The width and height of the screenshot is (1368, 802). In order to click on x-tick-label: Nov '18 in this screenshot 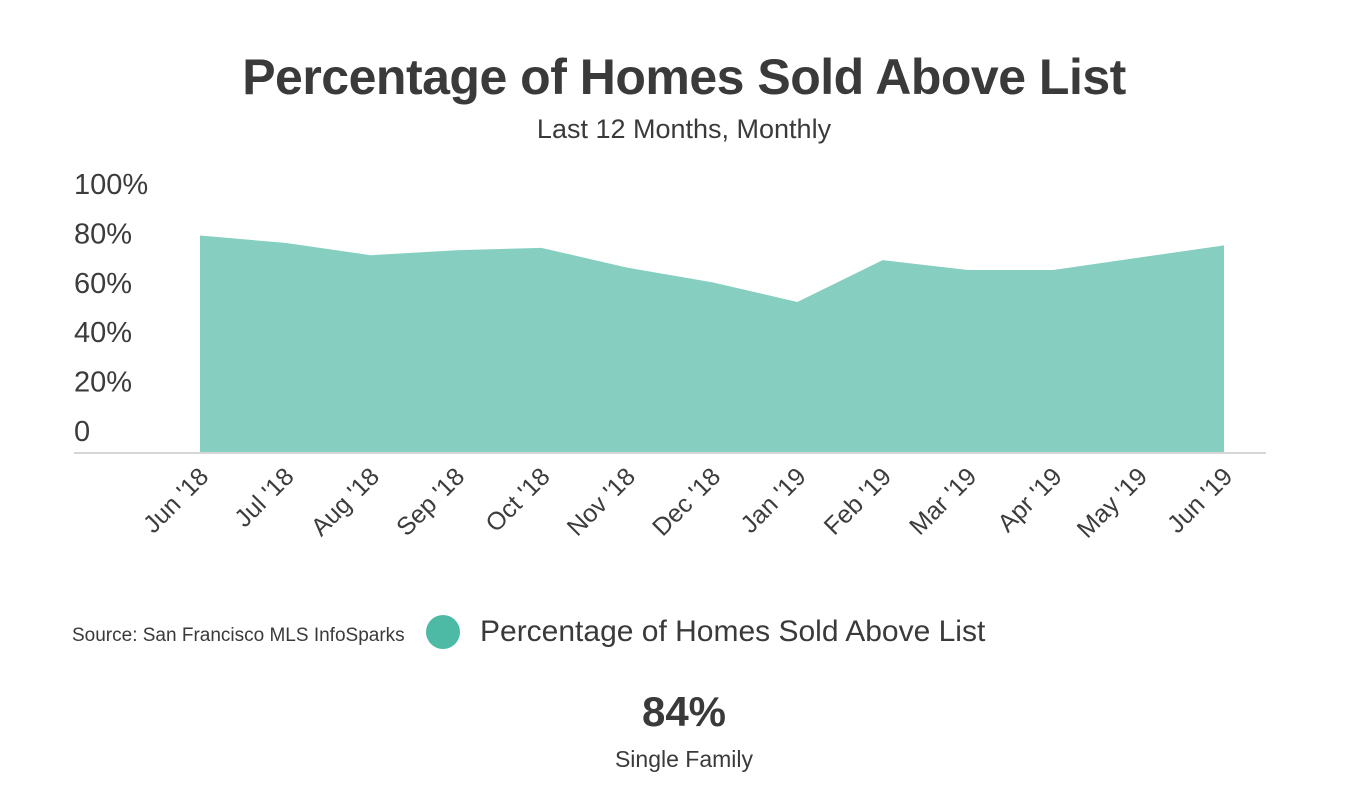, I will do `click(601, 501)`.